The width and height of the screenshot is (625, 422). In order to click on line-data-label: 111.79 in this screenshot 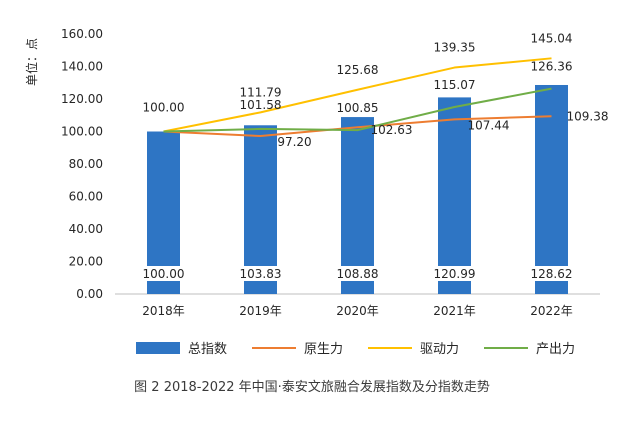, I will do `click(261, 92)`.